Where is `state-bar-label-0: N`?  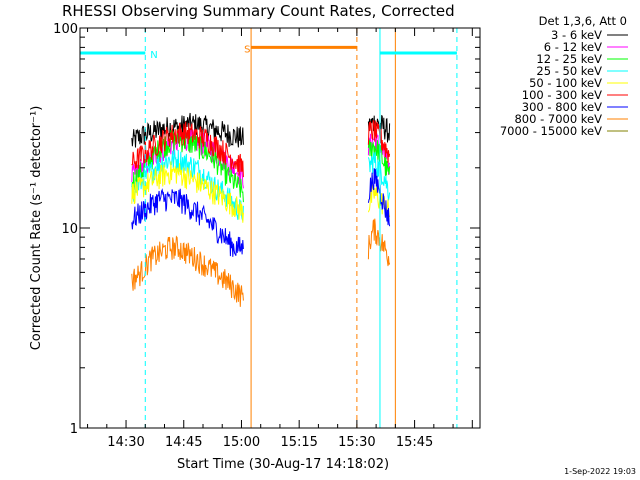
state-bar-label-0: N is located at coordinates (153, 55).